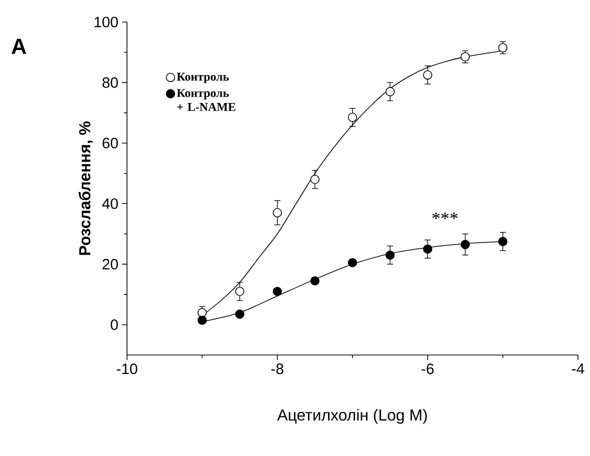  I want to click on x-tick-label: -8, so click(277, 369).